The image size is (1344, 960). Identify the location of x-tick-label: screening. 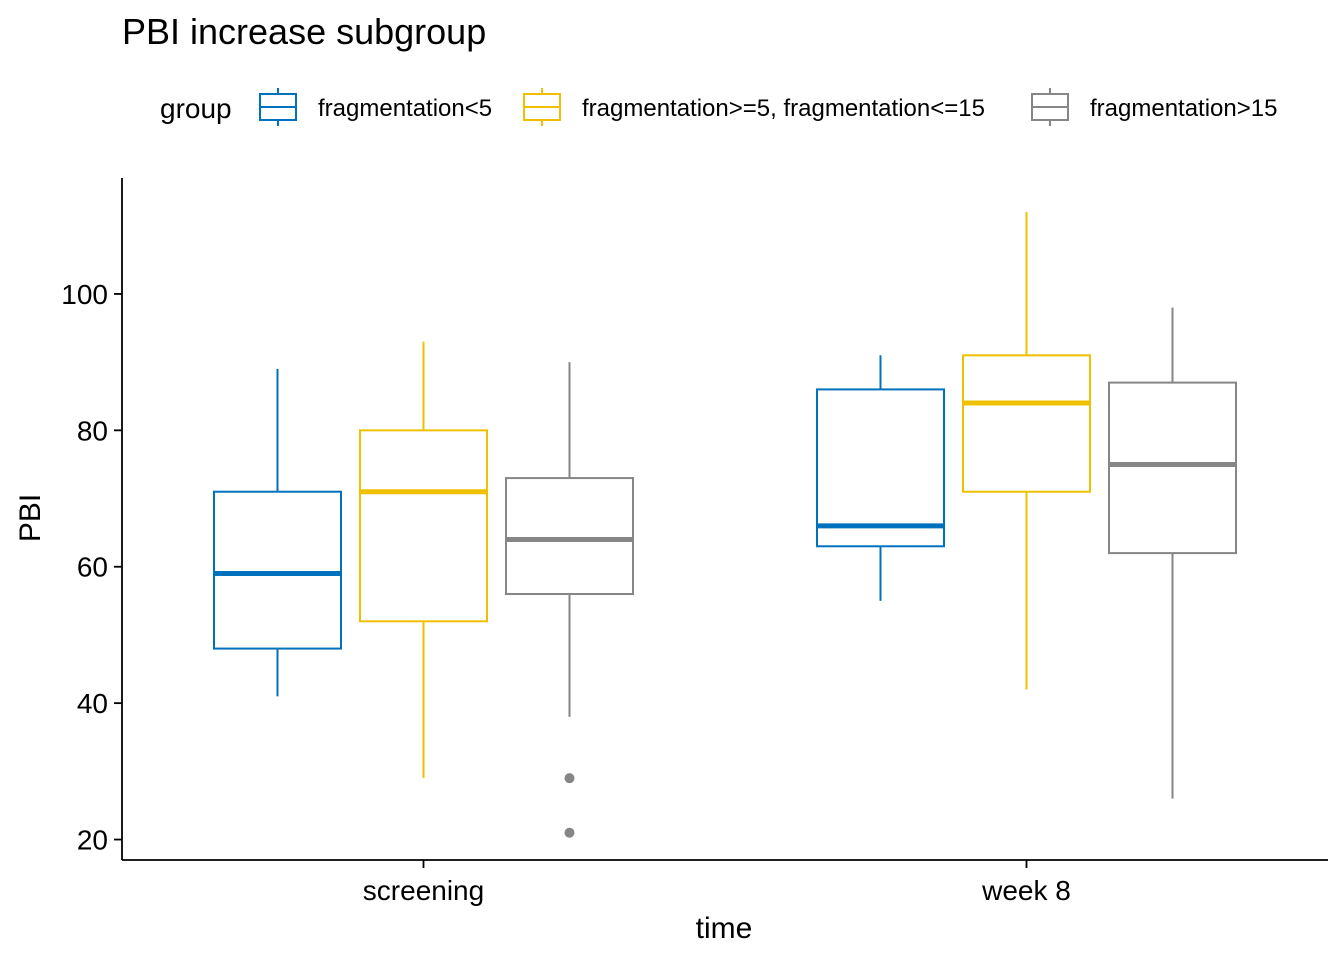
(423, 890).